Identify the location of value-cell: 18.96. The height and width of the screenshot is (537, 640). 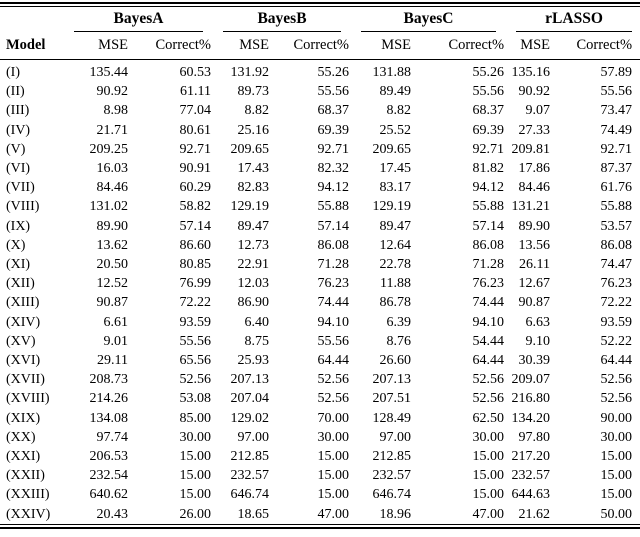
(395, 514).